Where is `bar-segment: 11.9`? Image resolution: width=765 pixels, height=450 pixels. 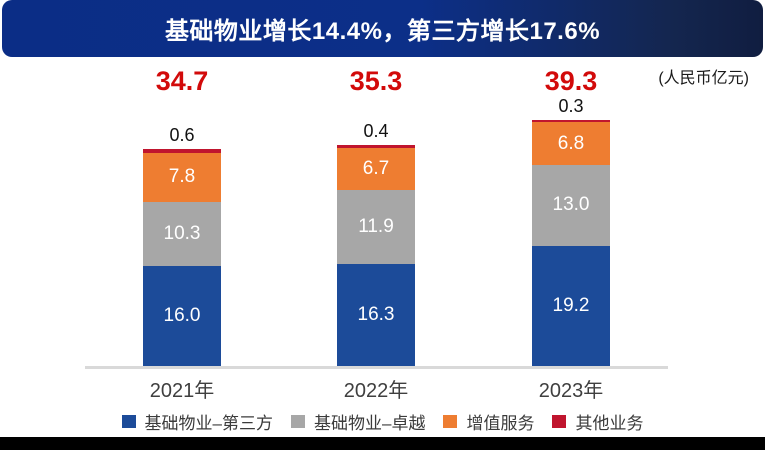
bar-segment: 11.9 is located at coordinates (376, 227).